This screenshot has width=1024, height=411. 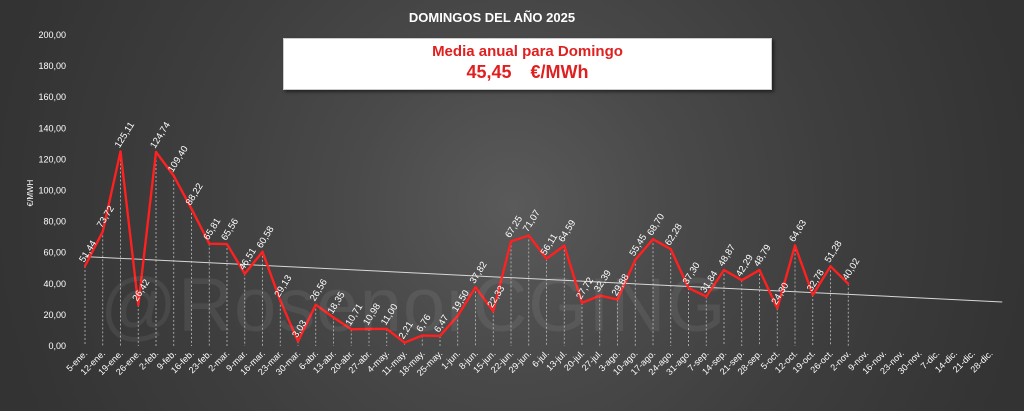 I want to click on data-label: 62,28, so click(x=674, y=235).